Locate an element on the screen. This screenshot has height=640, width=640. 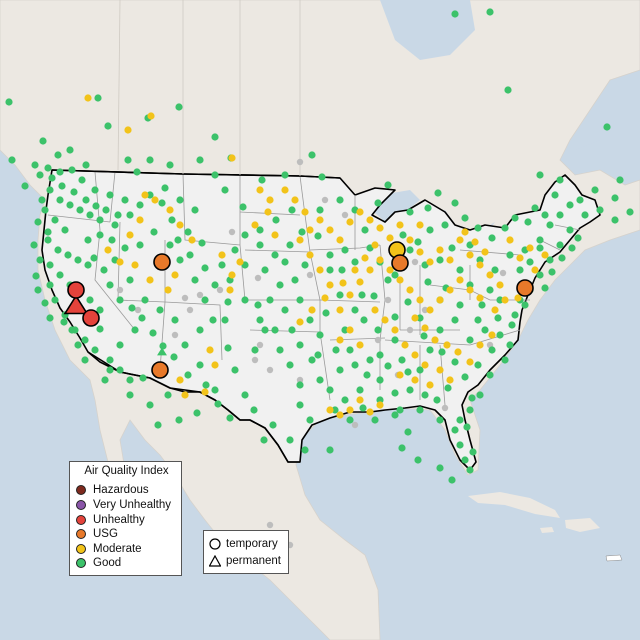
unhealthy-marker is located at coordinates (76, 290).